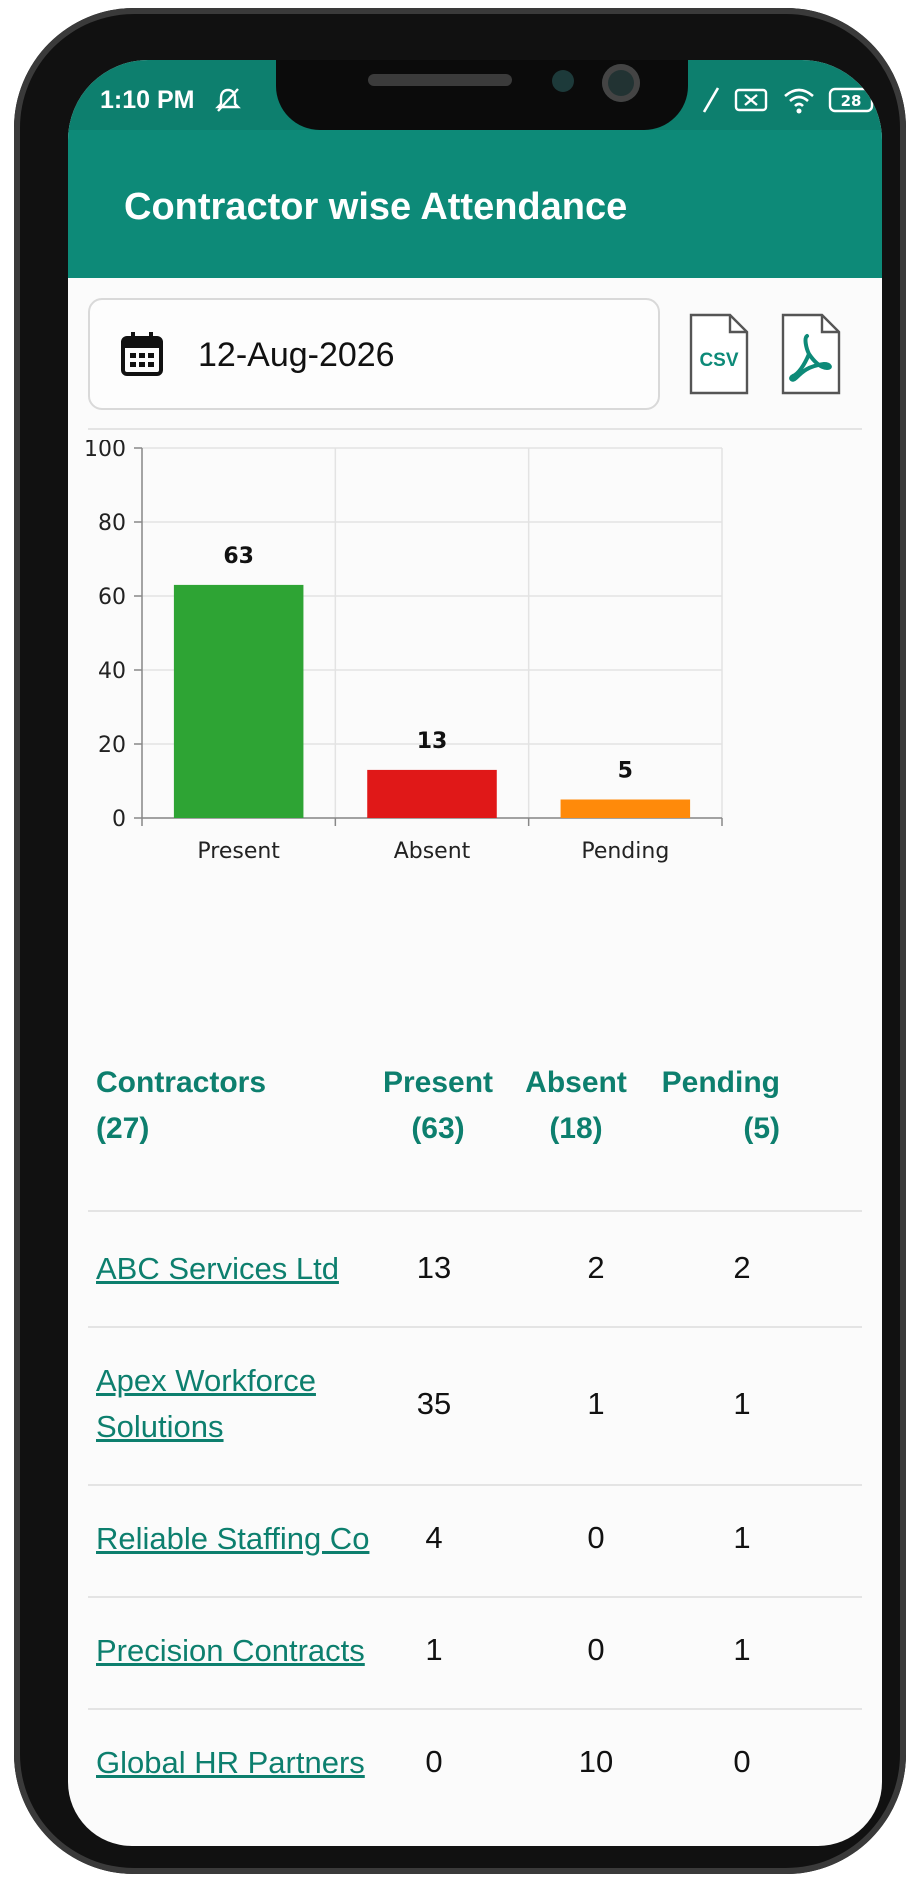 The width and height of the screenshot is (918, 1883). Describe the element at coordinates (376, 207) in the screenshot. I see `page-title: Contractor wise Attendance` at that location.